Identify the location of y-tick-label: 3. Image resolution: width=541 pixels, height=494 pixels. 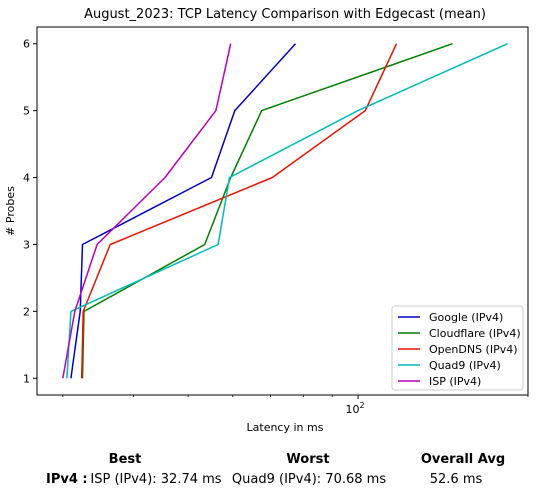
(26, 244).